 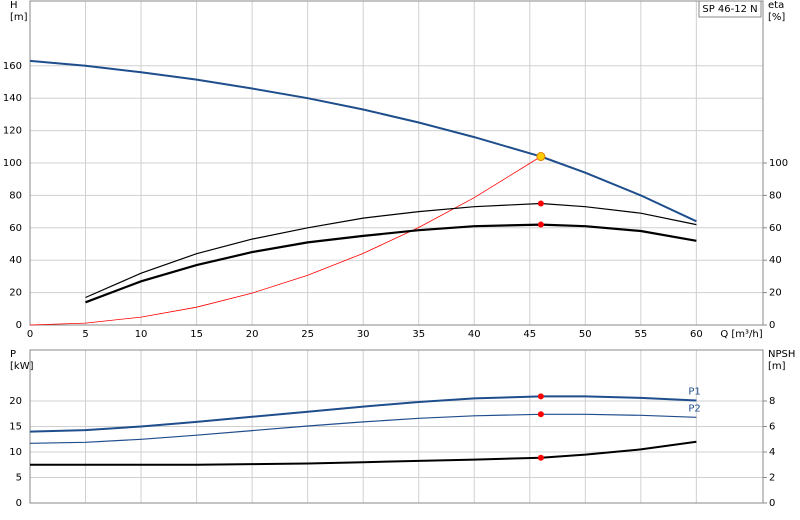 I want to click on x-tick-label: 35, so click(x=418, y=334).